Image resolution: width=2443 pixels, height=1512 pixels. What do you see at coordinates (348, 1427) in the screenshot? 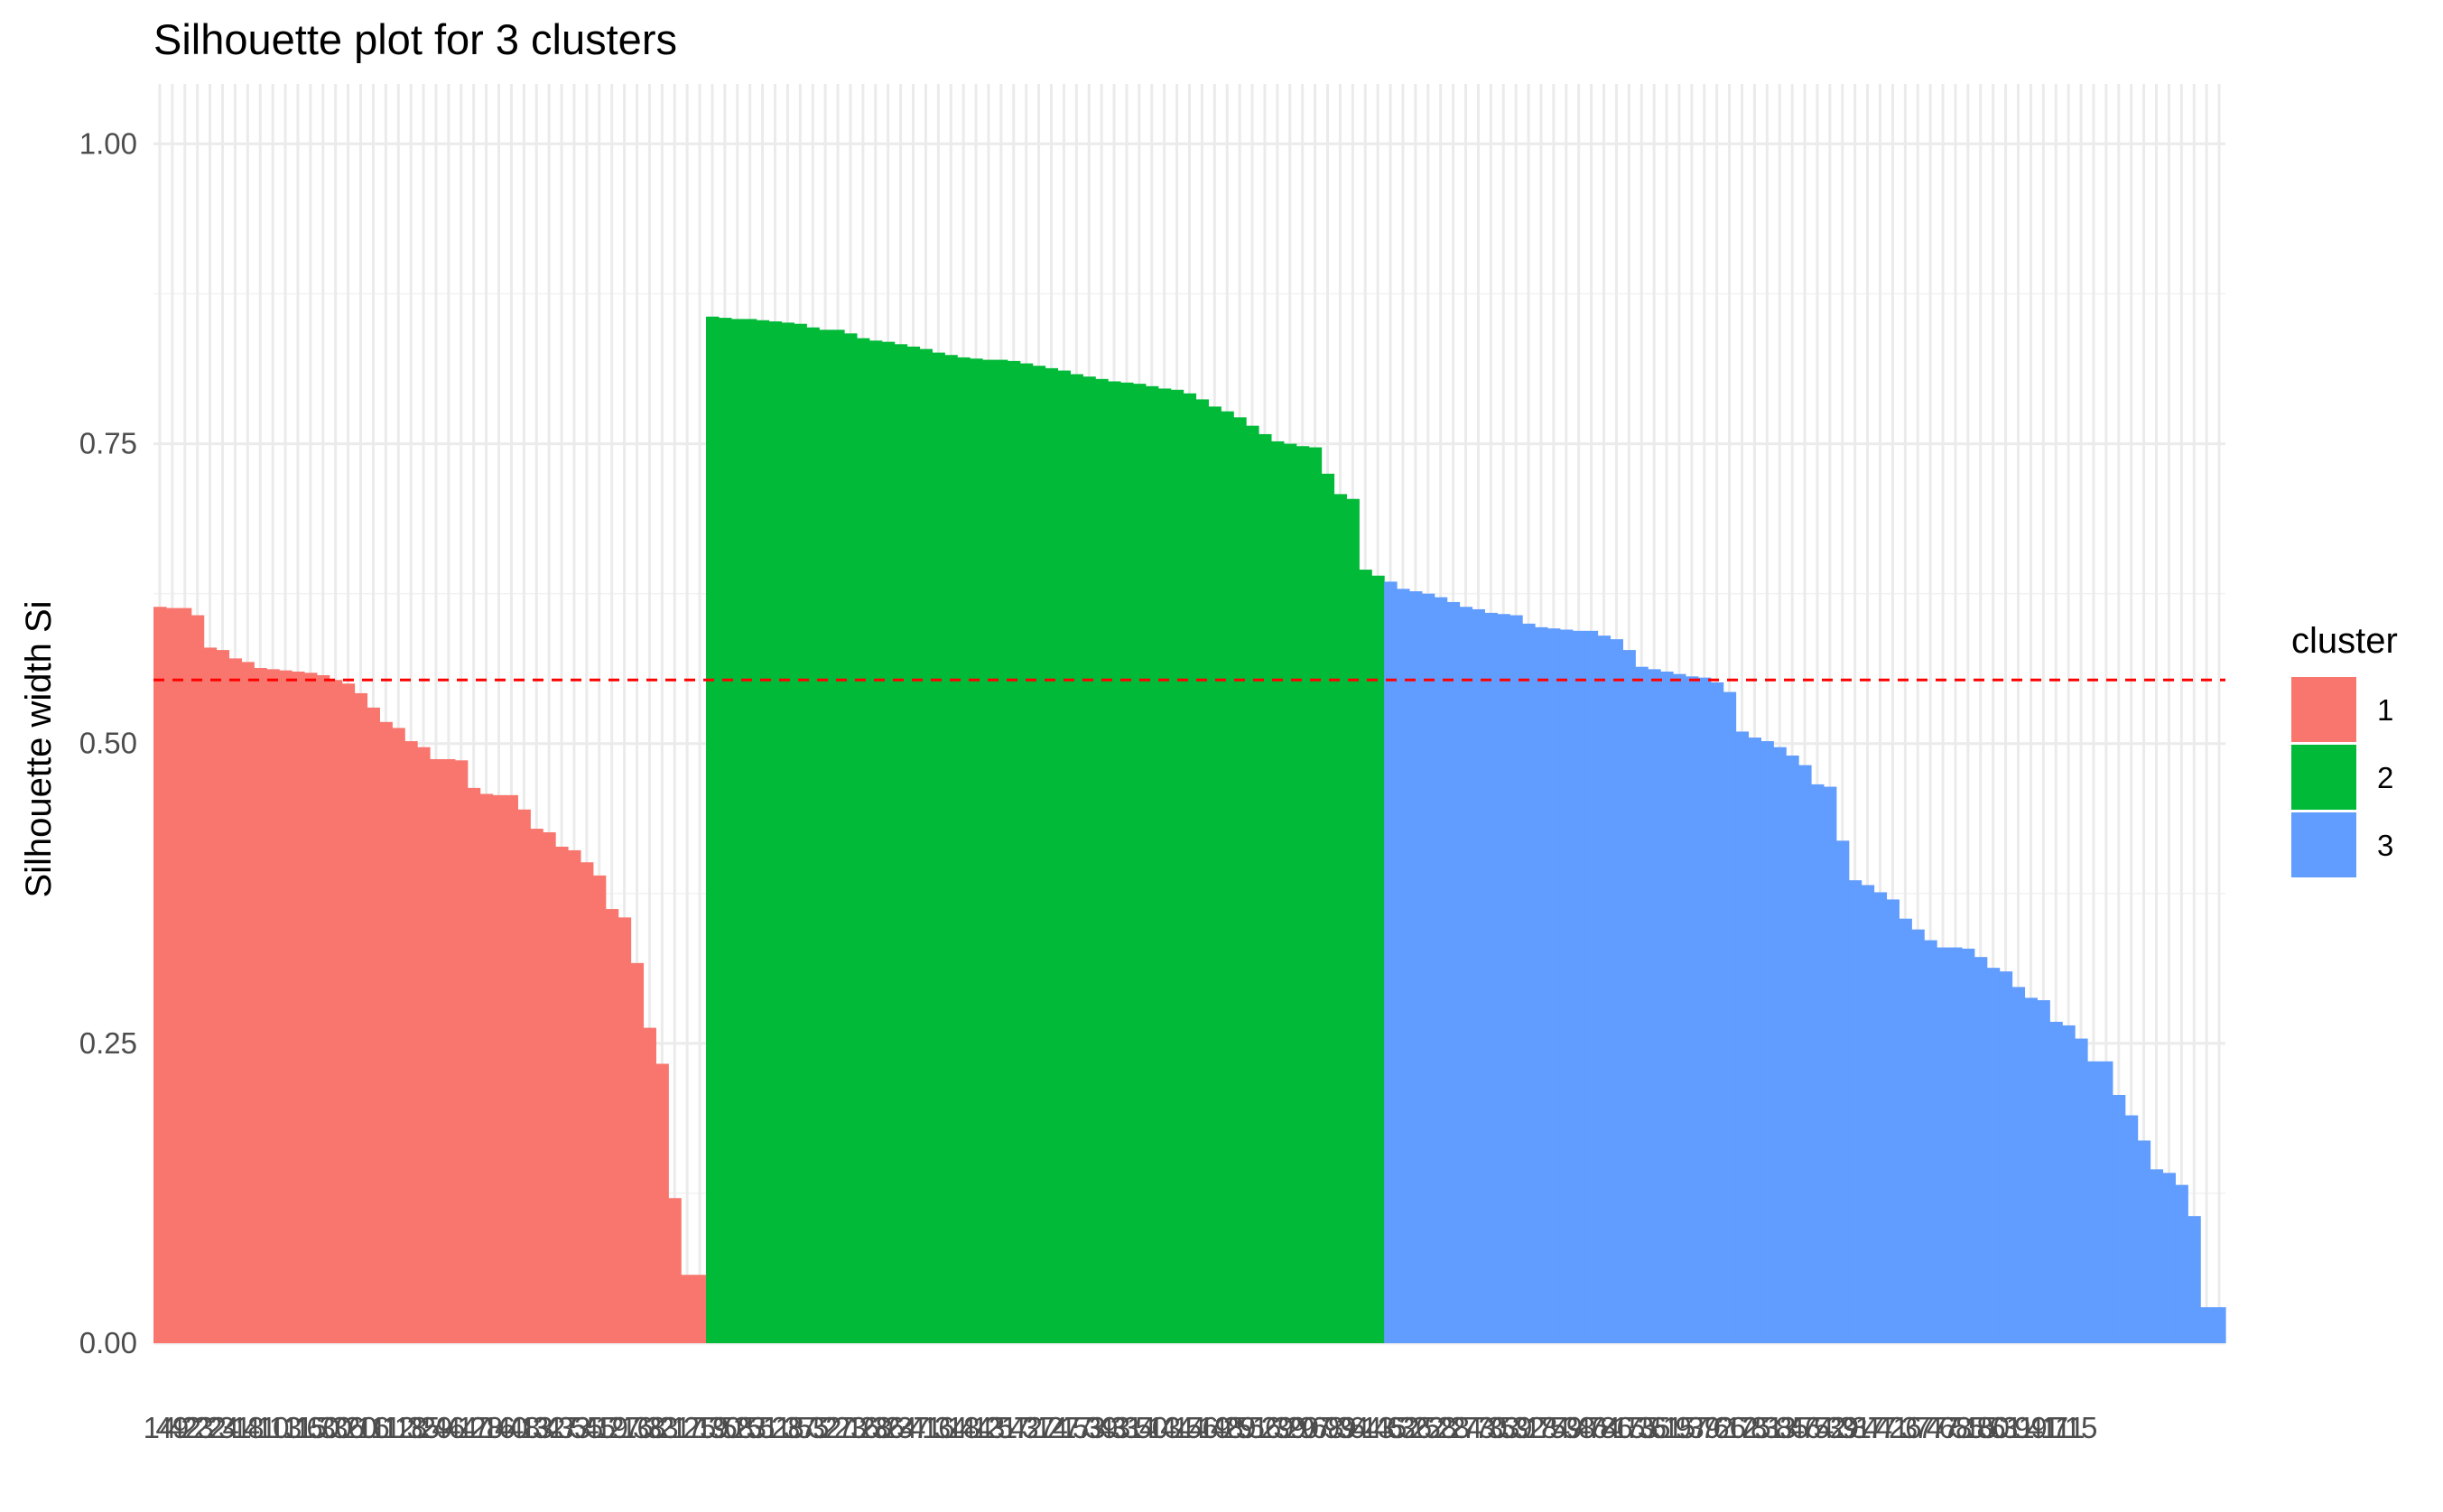
I see `x-tick-label: 36` at bounding box center [348, 1427].